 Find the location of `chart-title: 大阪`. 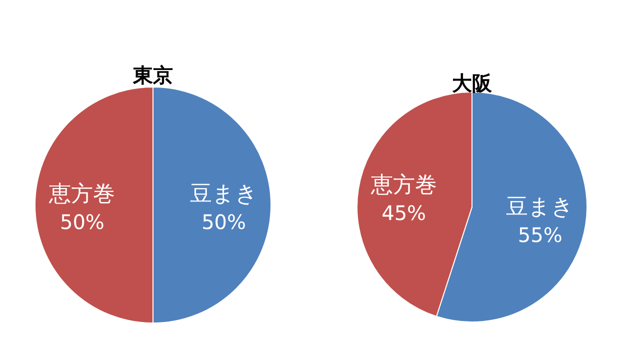

chart-title: 大阪 is located at coordinates (472, 83).